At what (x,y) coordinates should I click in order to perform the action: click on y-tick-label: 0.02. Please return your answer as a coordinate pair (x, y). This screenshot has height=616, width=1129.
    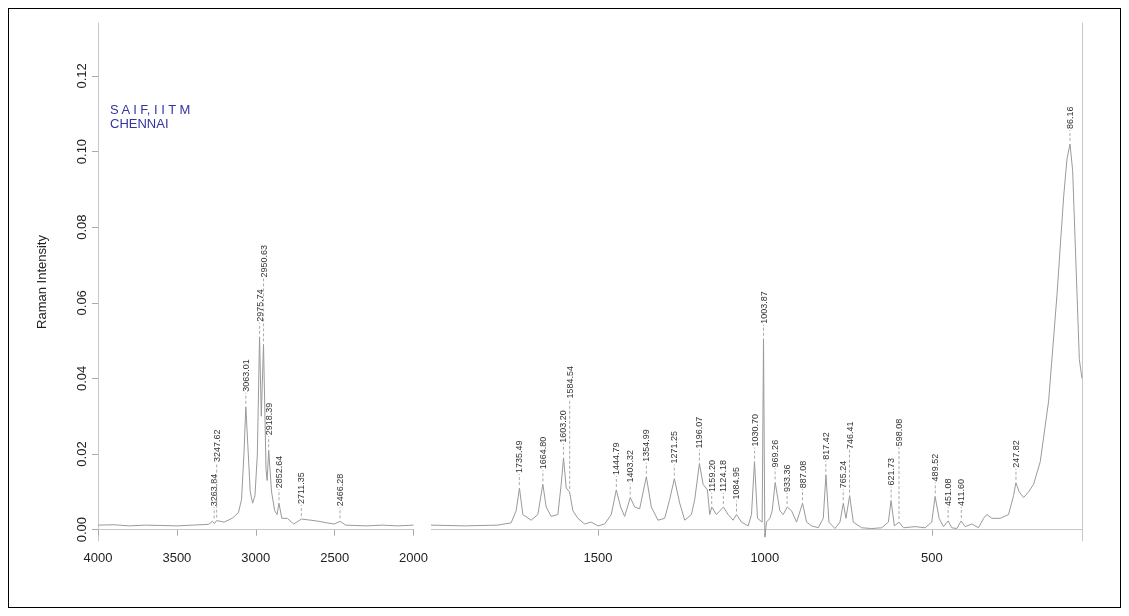
    Looking at the image, I should click on (81, 454).